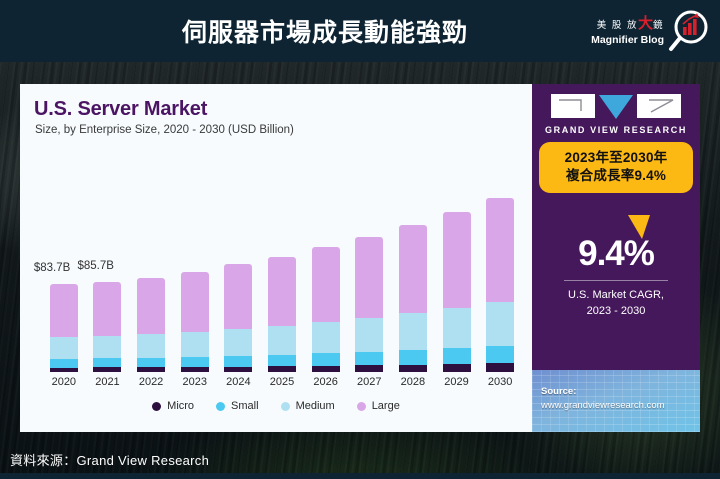 The height and width of the screenshot is (479, 720). I want to click on legend-item-micro: Micro, so click(173, 406).